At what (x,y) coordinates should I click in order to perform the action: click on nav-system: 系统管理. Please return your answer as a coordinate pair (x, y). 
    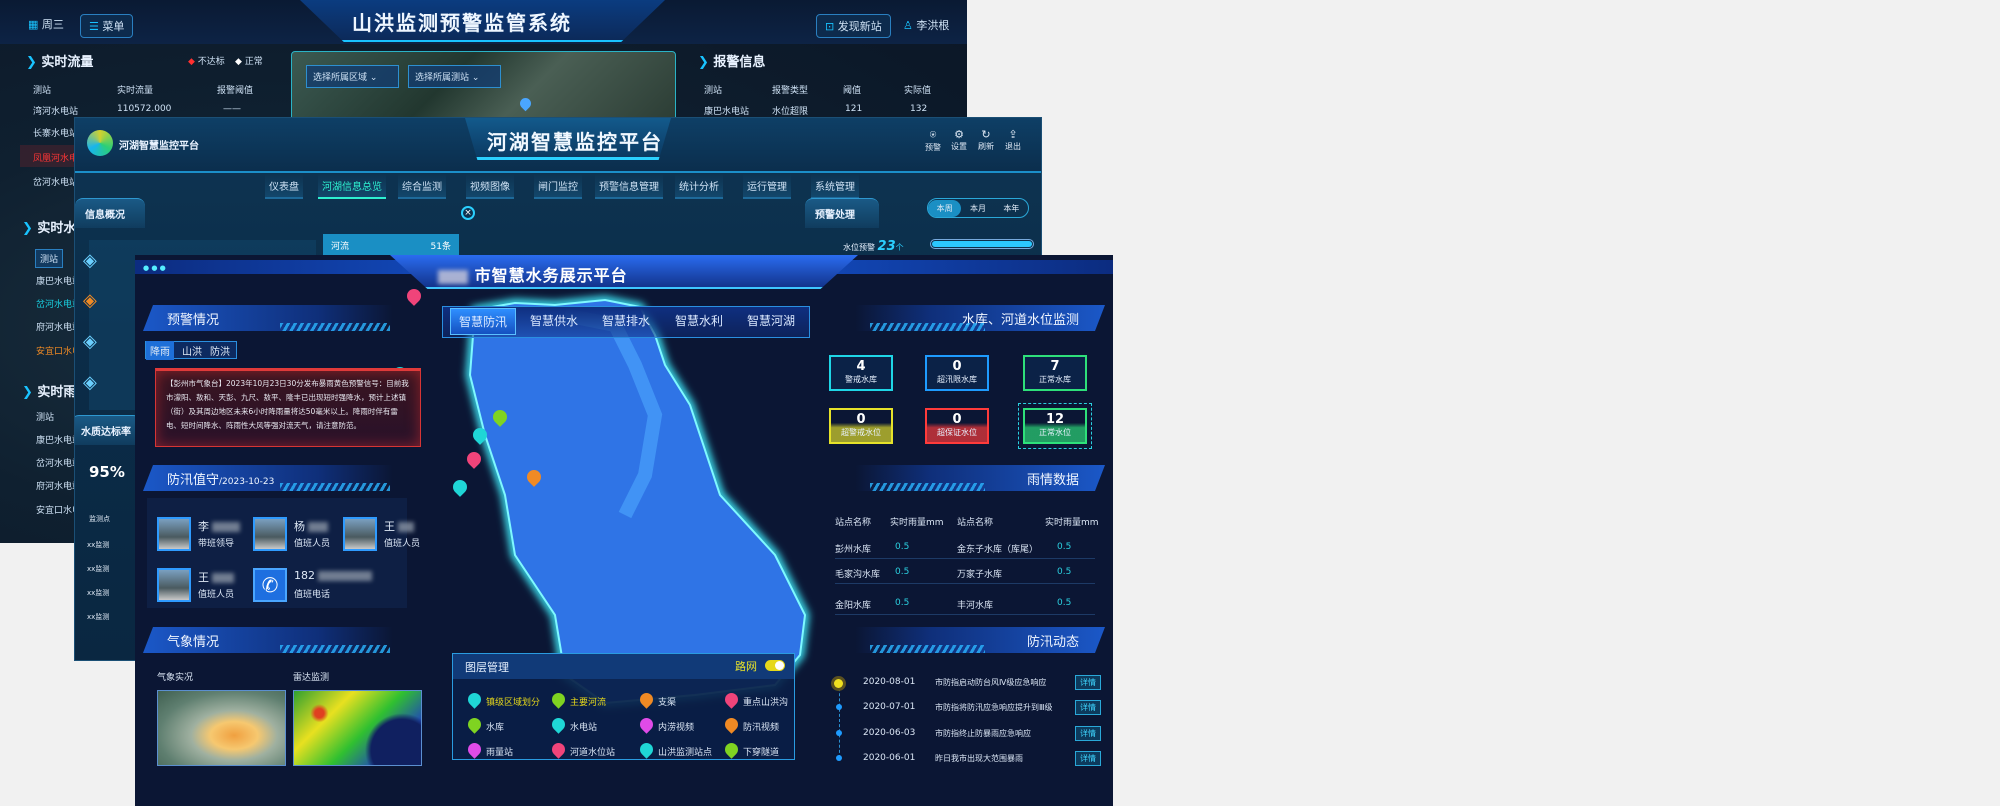
    Looking at the image, I should click on (835, 186).